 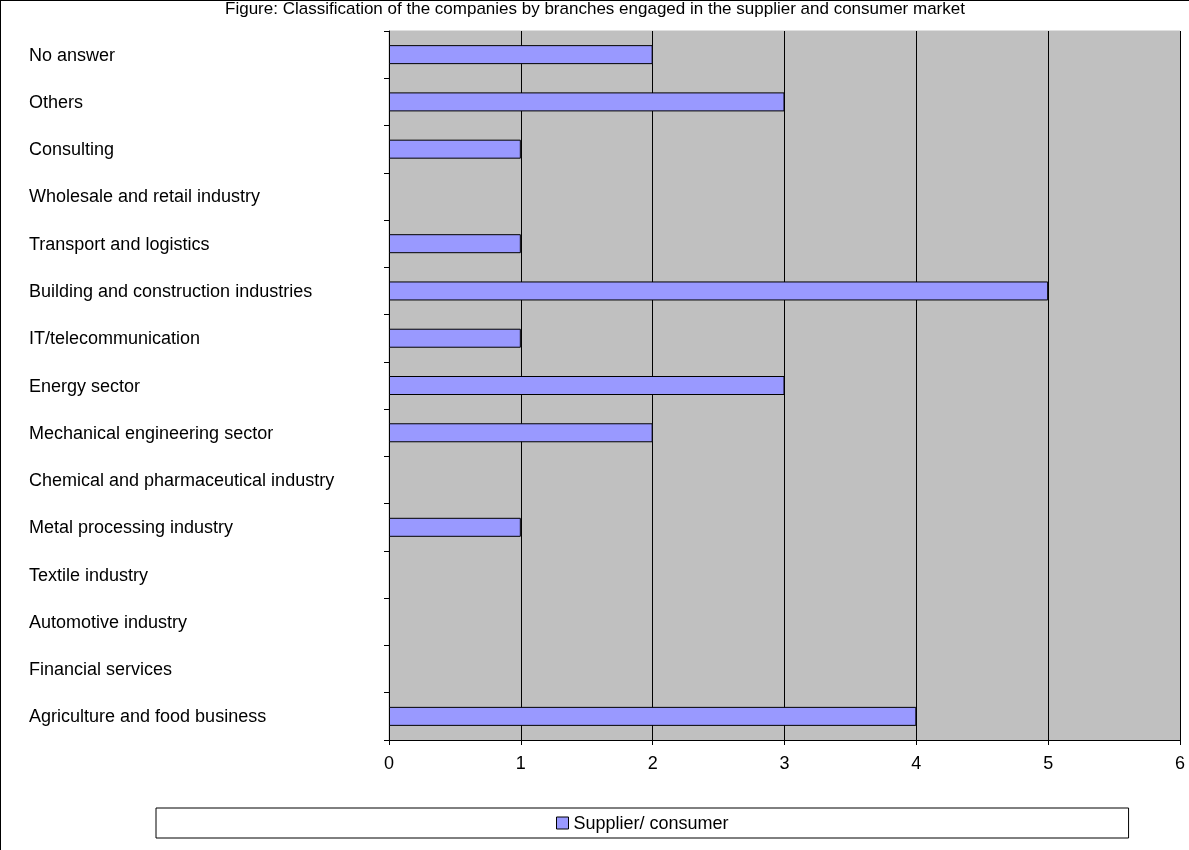 I want to click on y-tick-label: IT/telecommunication, so click(x=115, y=338).